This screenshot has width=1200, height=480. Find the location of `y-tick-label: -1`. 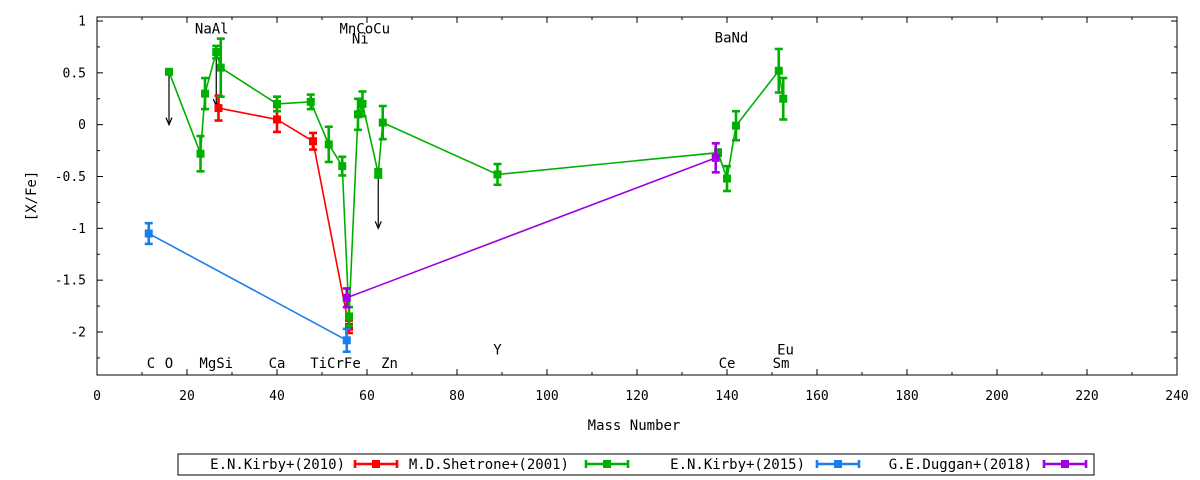

y-tick-label: -1 is located at coordinates (78, 229).